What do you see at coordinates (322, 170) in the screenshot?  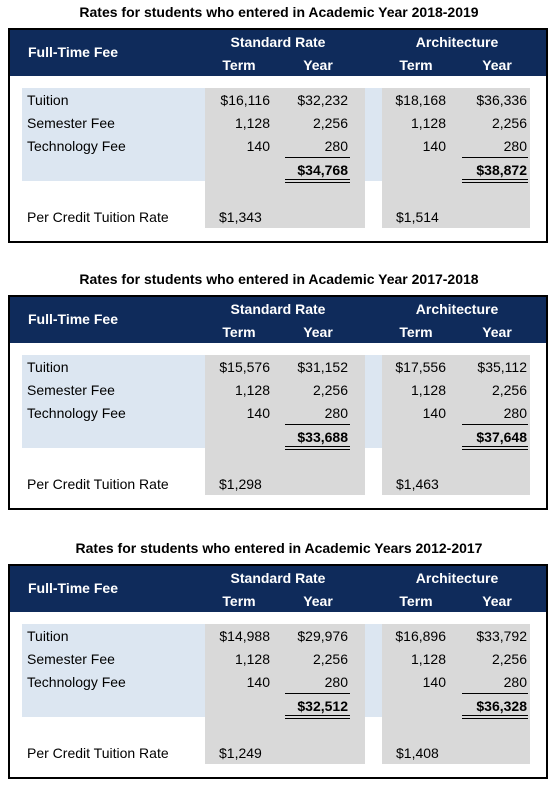 I see `total-value: $34,768` at bounding box center [322, 170].